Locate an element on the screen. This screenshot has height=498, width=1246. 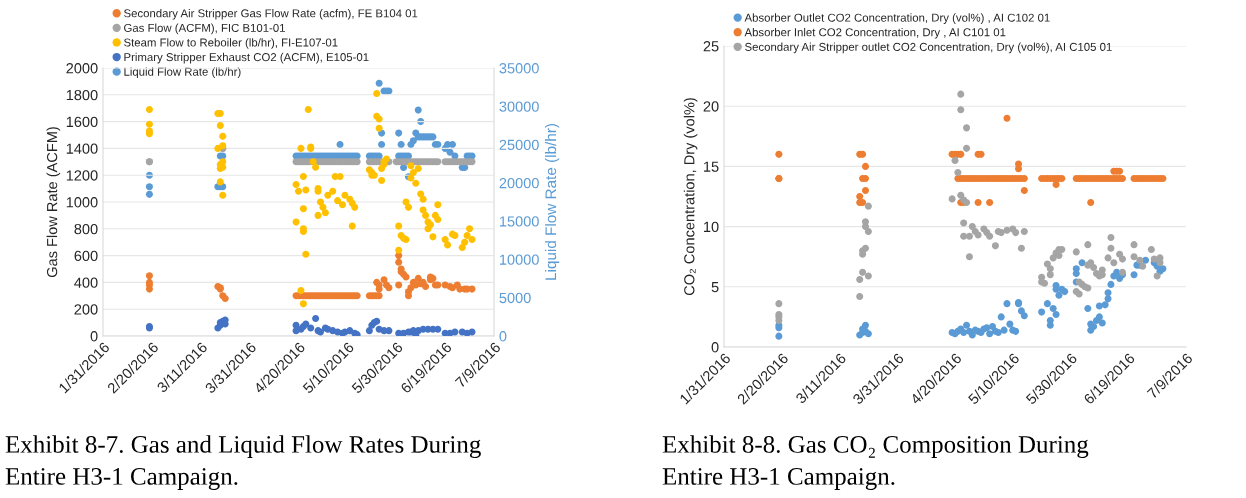
legend-label: Gas Flow (ACFM), FIC B101-01 is located at coordinates (204, 29).